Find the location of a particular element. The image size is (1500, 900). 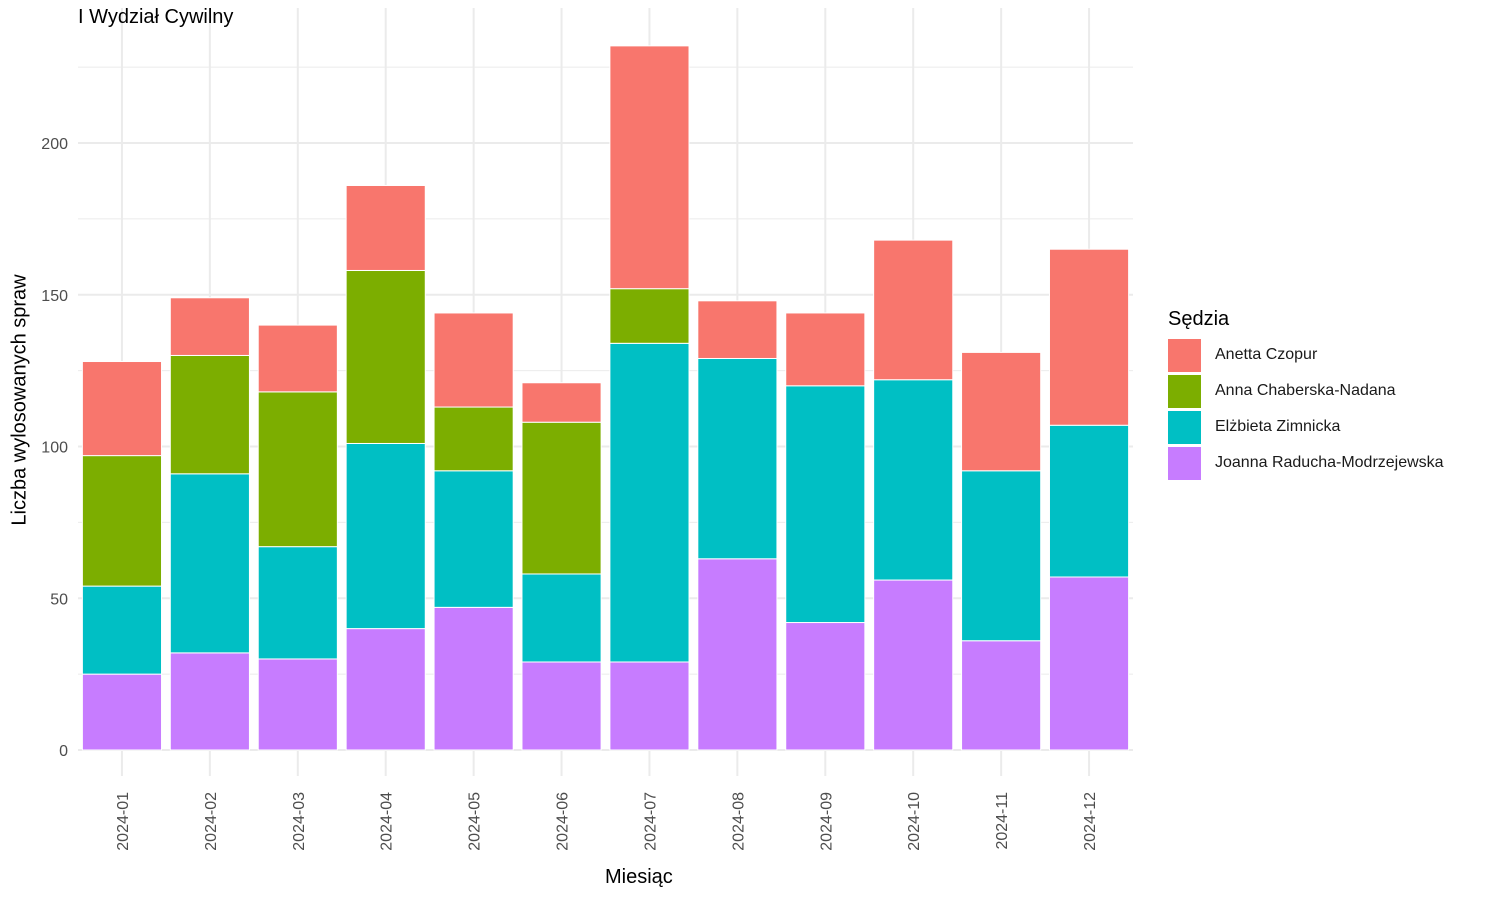

legend-label: Anetta Czopur is located at coordinates (1266, 354).